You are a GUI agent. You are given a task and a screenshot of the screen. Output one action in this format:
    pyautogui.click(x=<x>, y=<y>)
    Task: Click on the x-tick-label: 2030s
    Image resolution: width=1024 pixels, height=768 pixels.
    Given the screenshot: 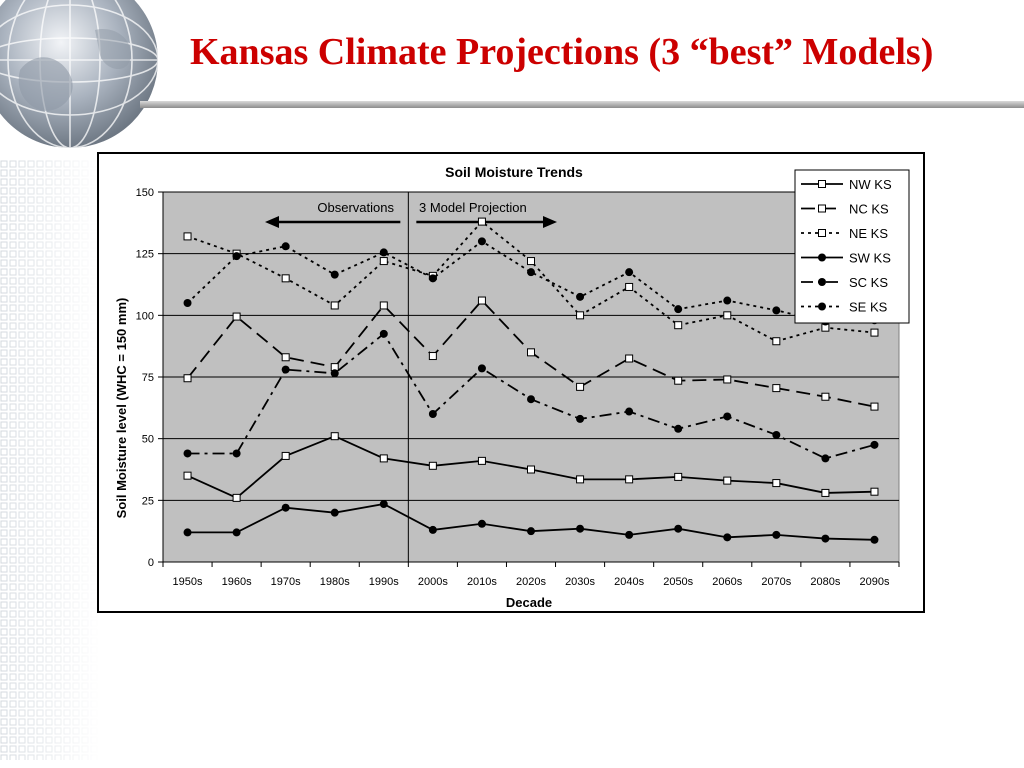 What is the action you would take?
    pyautogui.click(x=580, y=582)
    